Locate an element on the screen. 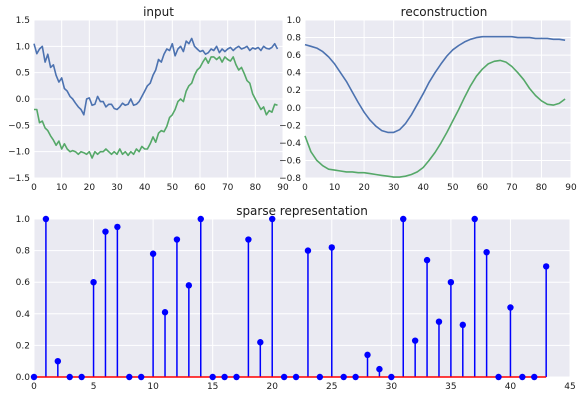  y-tick-label: −1.0 is located at coordinates (19, 153).